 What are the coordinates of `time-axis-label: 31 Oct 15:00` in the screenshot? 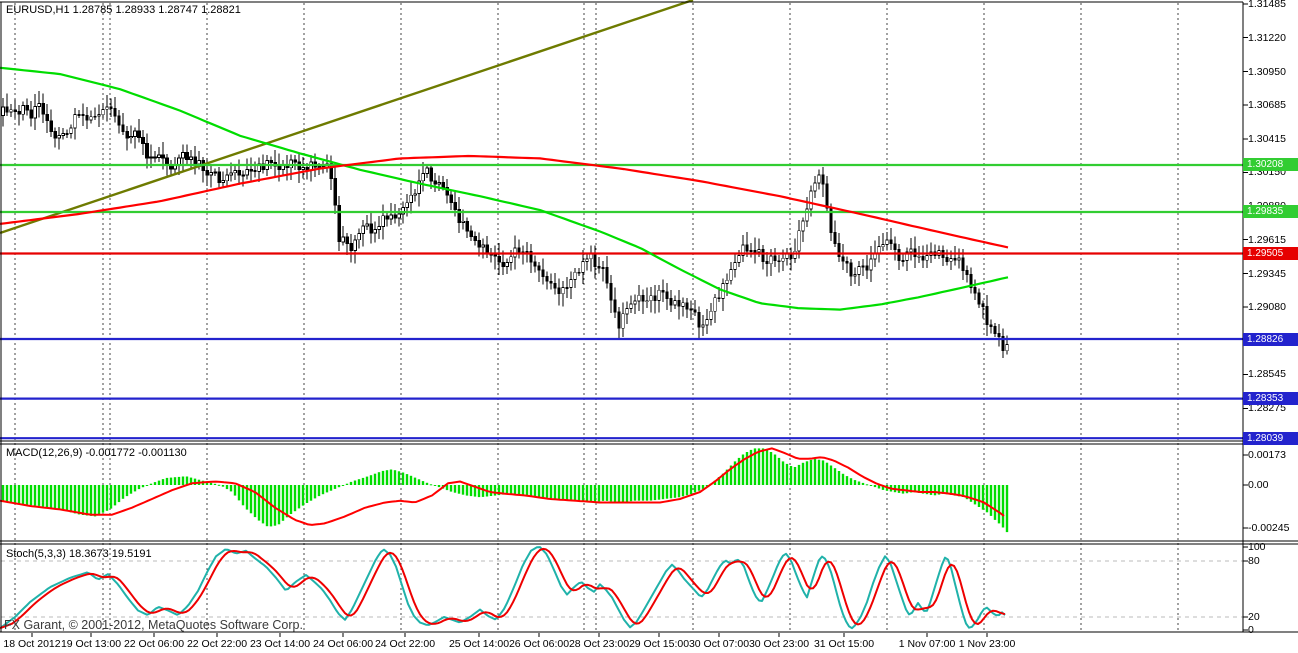 It's located at (844, 644).